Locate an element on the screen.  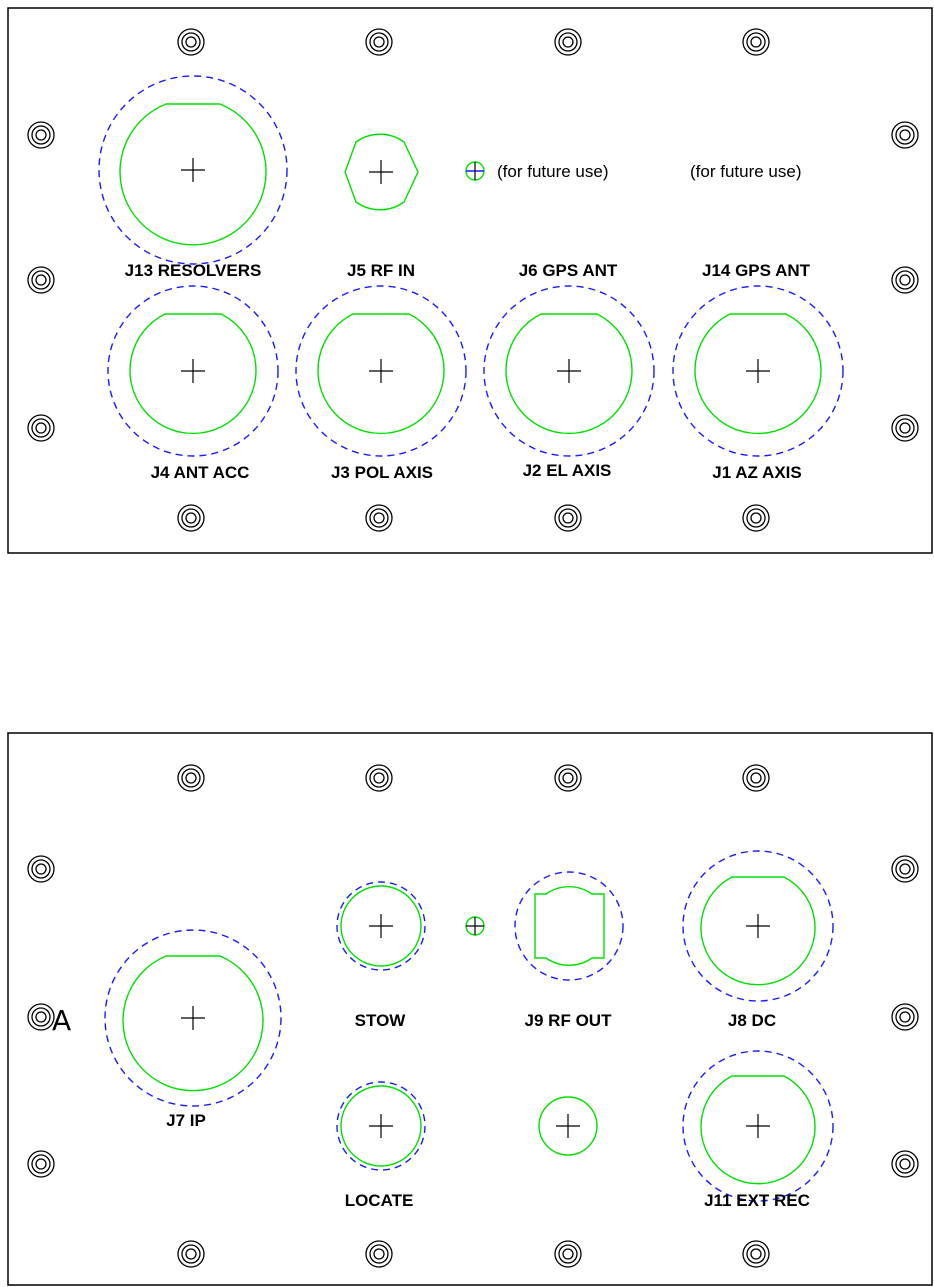
connector-label-stow: STOW is located at coordinates (381, 1020).